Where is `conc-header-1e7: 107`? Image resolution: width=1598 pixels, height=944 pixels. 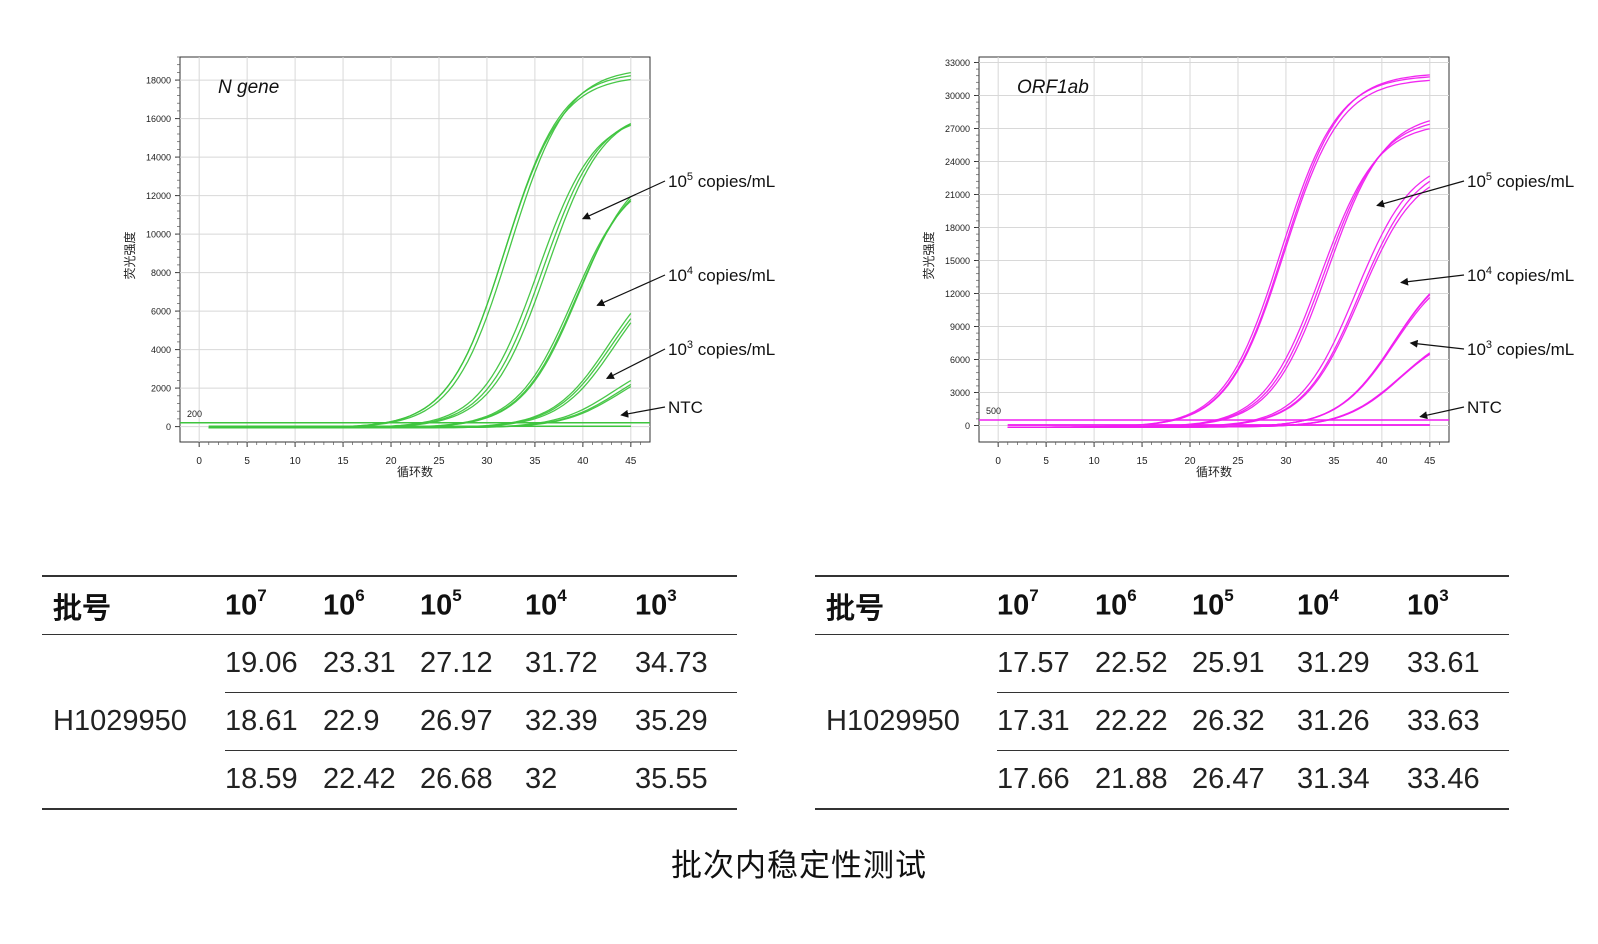
conc-header-1e7: 107 is located at coordinates (246, 603).